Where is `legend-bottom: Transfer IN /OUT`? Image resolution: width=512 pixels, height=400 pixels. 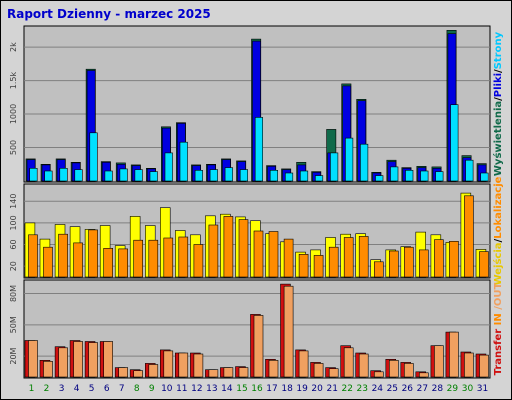 legend-bottom: Transfer IN /OUT is located at coordinates (498, 328).